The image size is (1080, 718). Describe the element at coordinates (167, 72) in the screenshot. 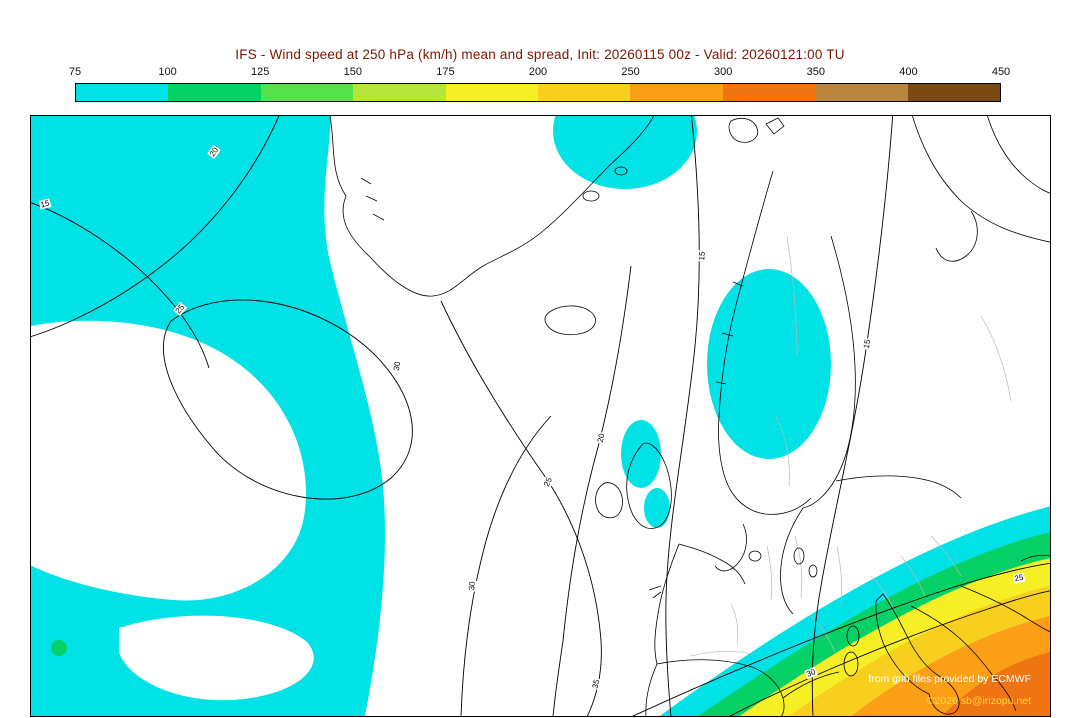

I see `colorbar-tick: 100` at that location.